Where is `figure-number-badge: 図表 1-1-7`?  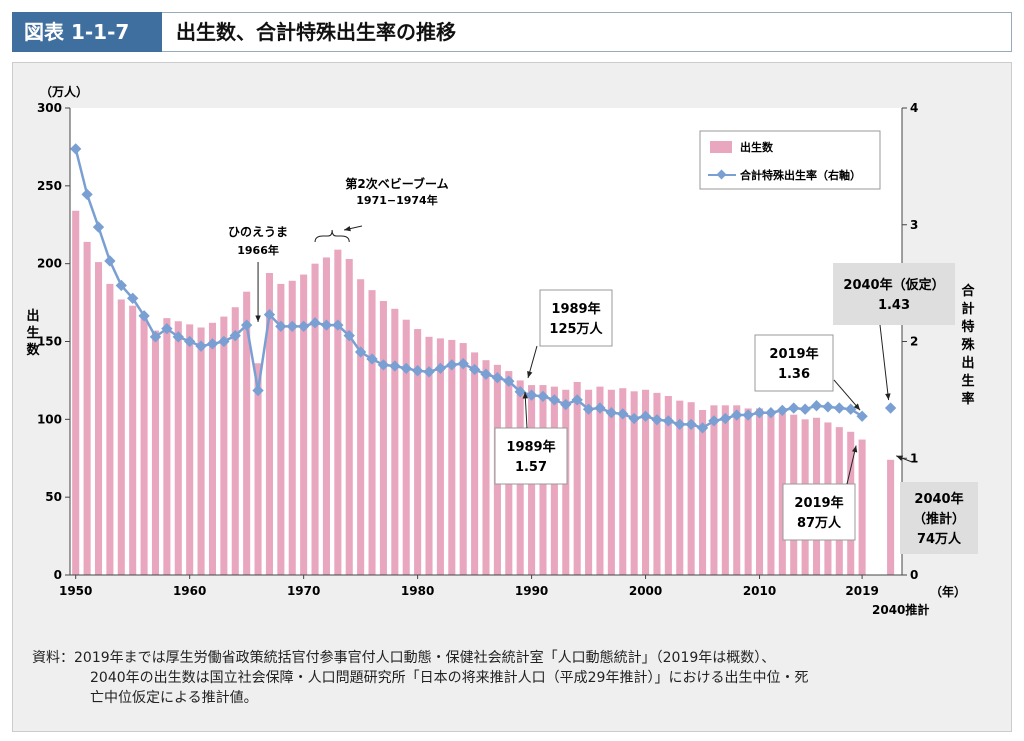
figure-number-badge: 図表 1-1-7 is located at coordinates (87, 32).